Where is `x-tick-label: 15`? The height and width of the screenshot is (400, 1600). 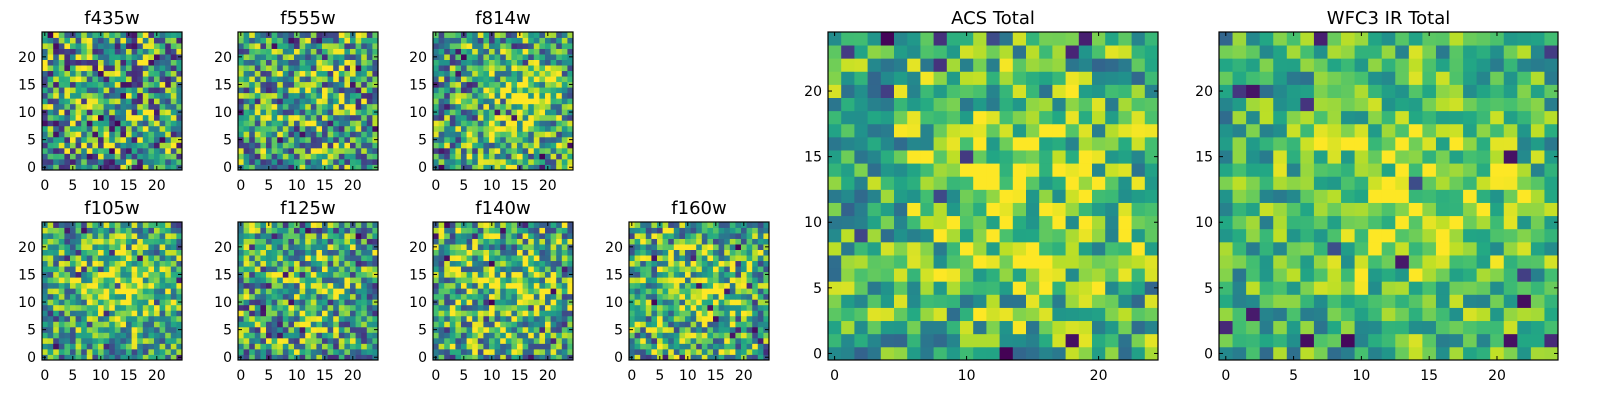 x-tick-label: 15 is located at coordinates (520, 186).